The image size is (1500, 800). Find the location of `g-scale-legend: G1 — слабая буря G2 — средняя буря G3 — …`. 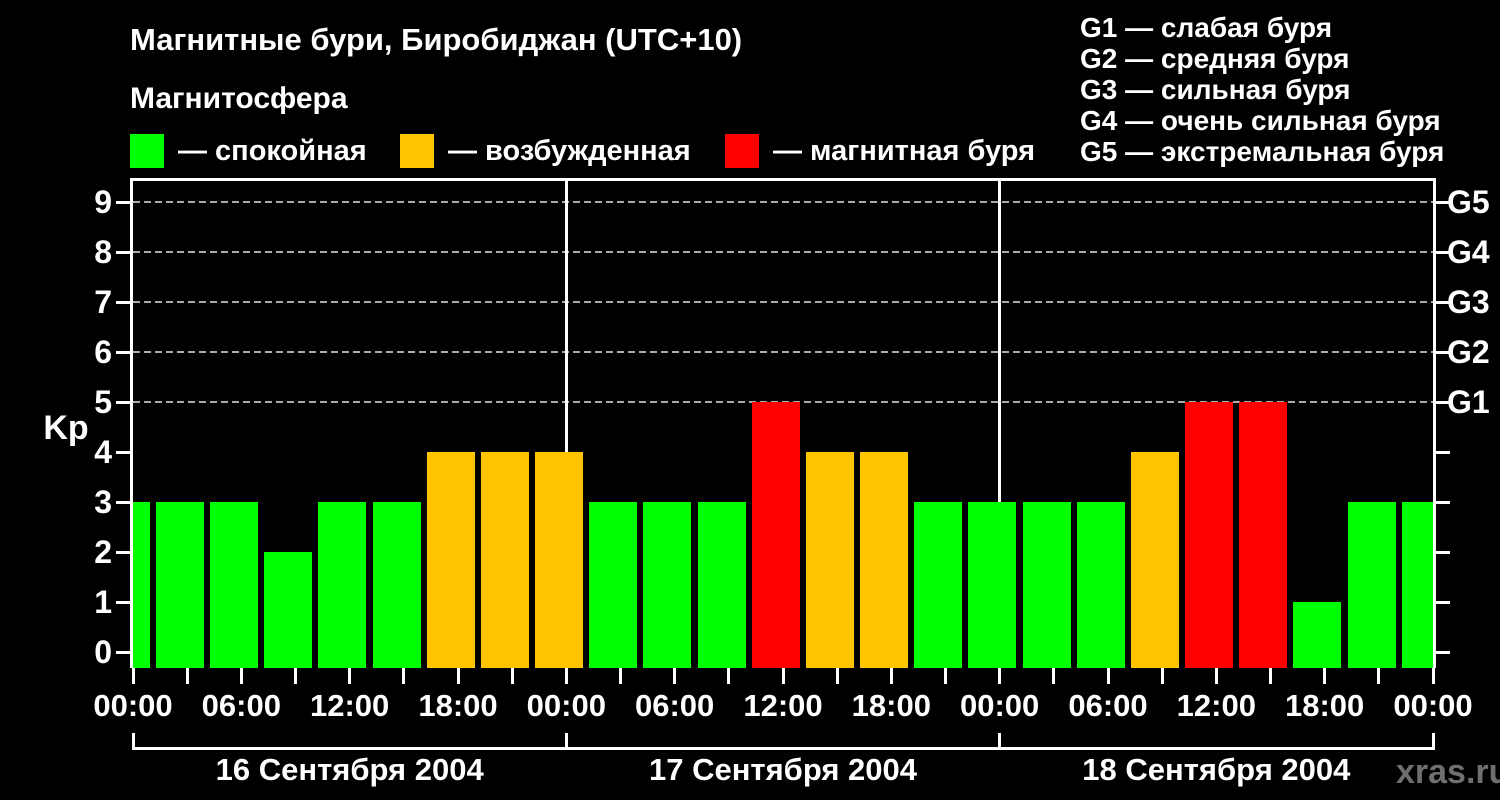

g-scale-legend: G1 — слабая буря G2 — средняя буря G3 — … is located at coordinates (1262, 89).